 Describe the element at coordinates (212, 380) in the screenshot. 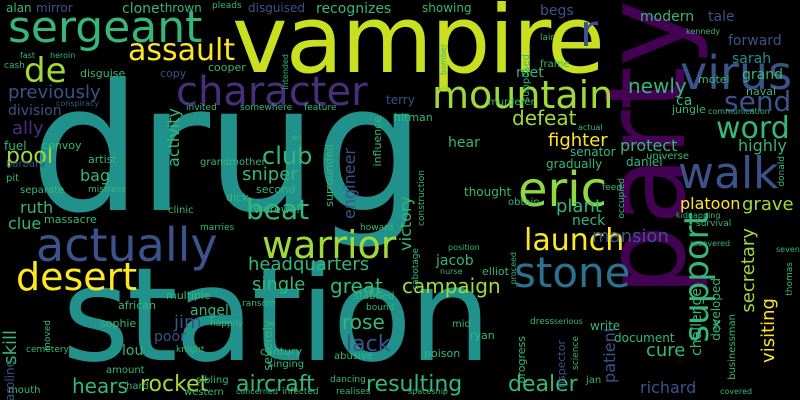

I see `word-sibling: sibling` at that location.